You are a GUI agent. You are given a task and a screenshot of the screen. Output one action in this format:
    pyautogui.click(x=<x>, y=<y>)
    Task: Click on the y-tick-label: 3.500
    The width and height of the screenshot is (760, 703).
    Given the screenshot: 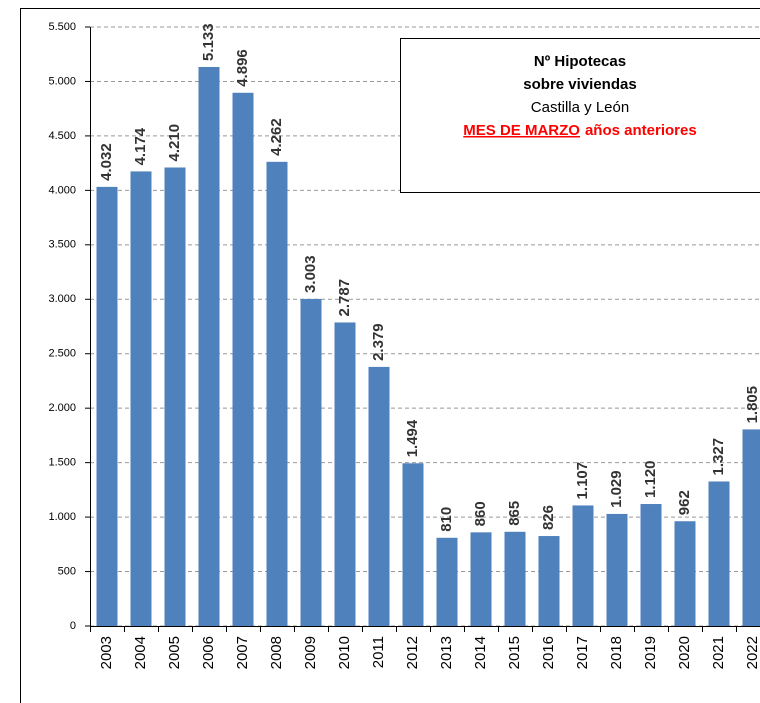 What is the action you would take?
    pyautogui.click(x=62, y=245)
    